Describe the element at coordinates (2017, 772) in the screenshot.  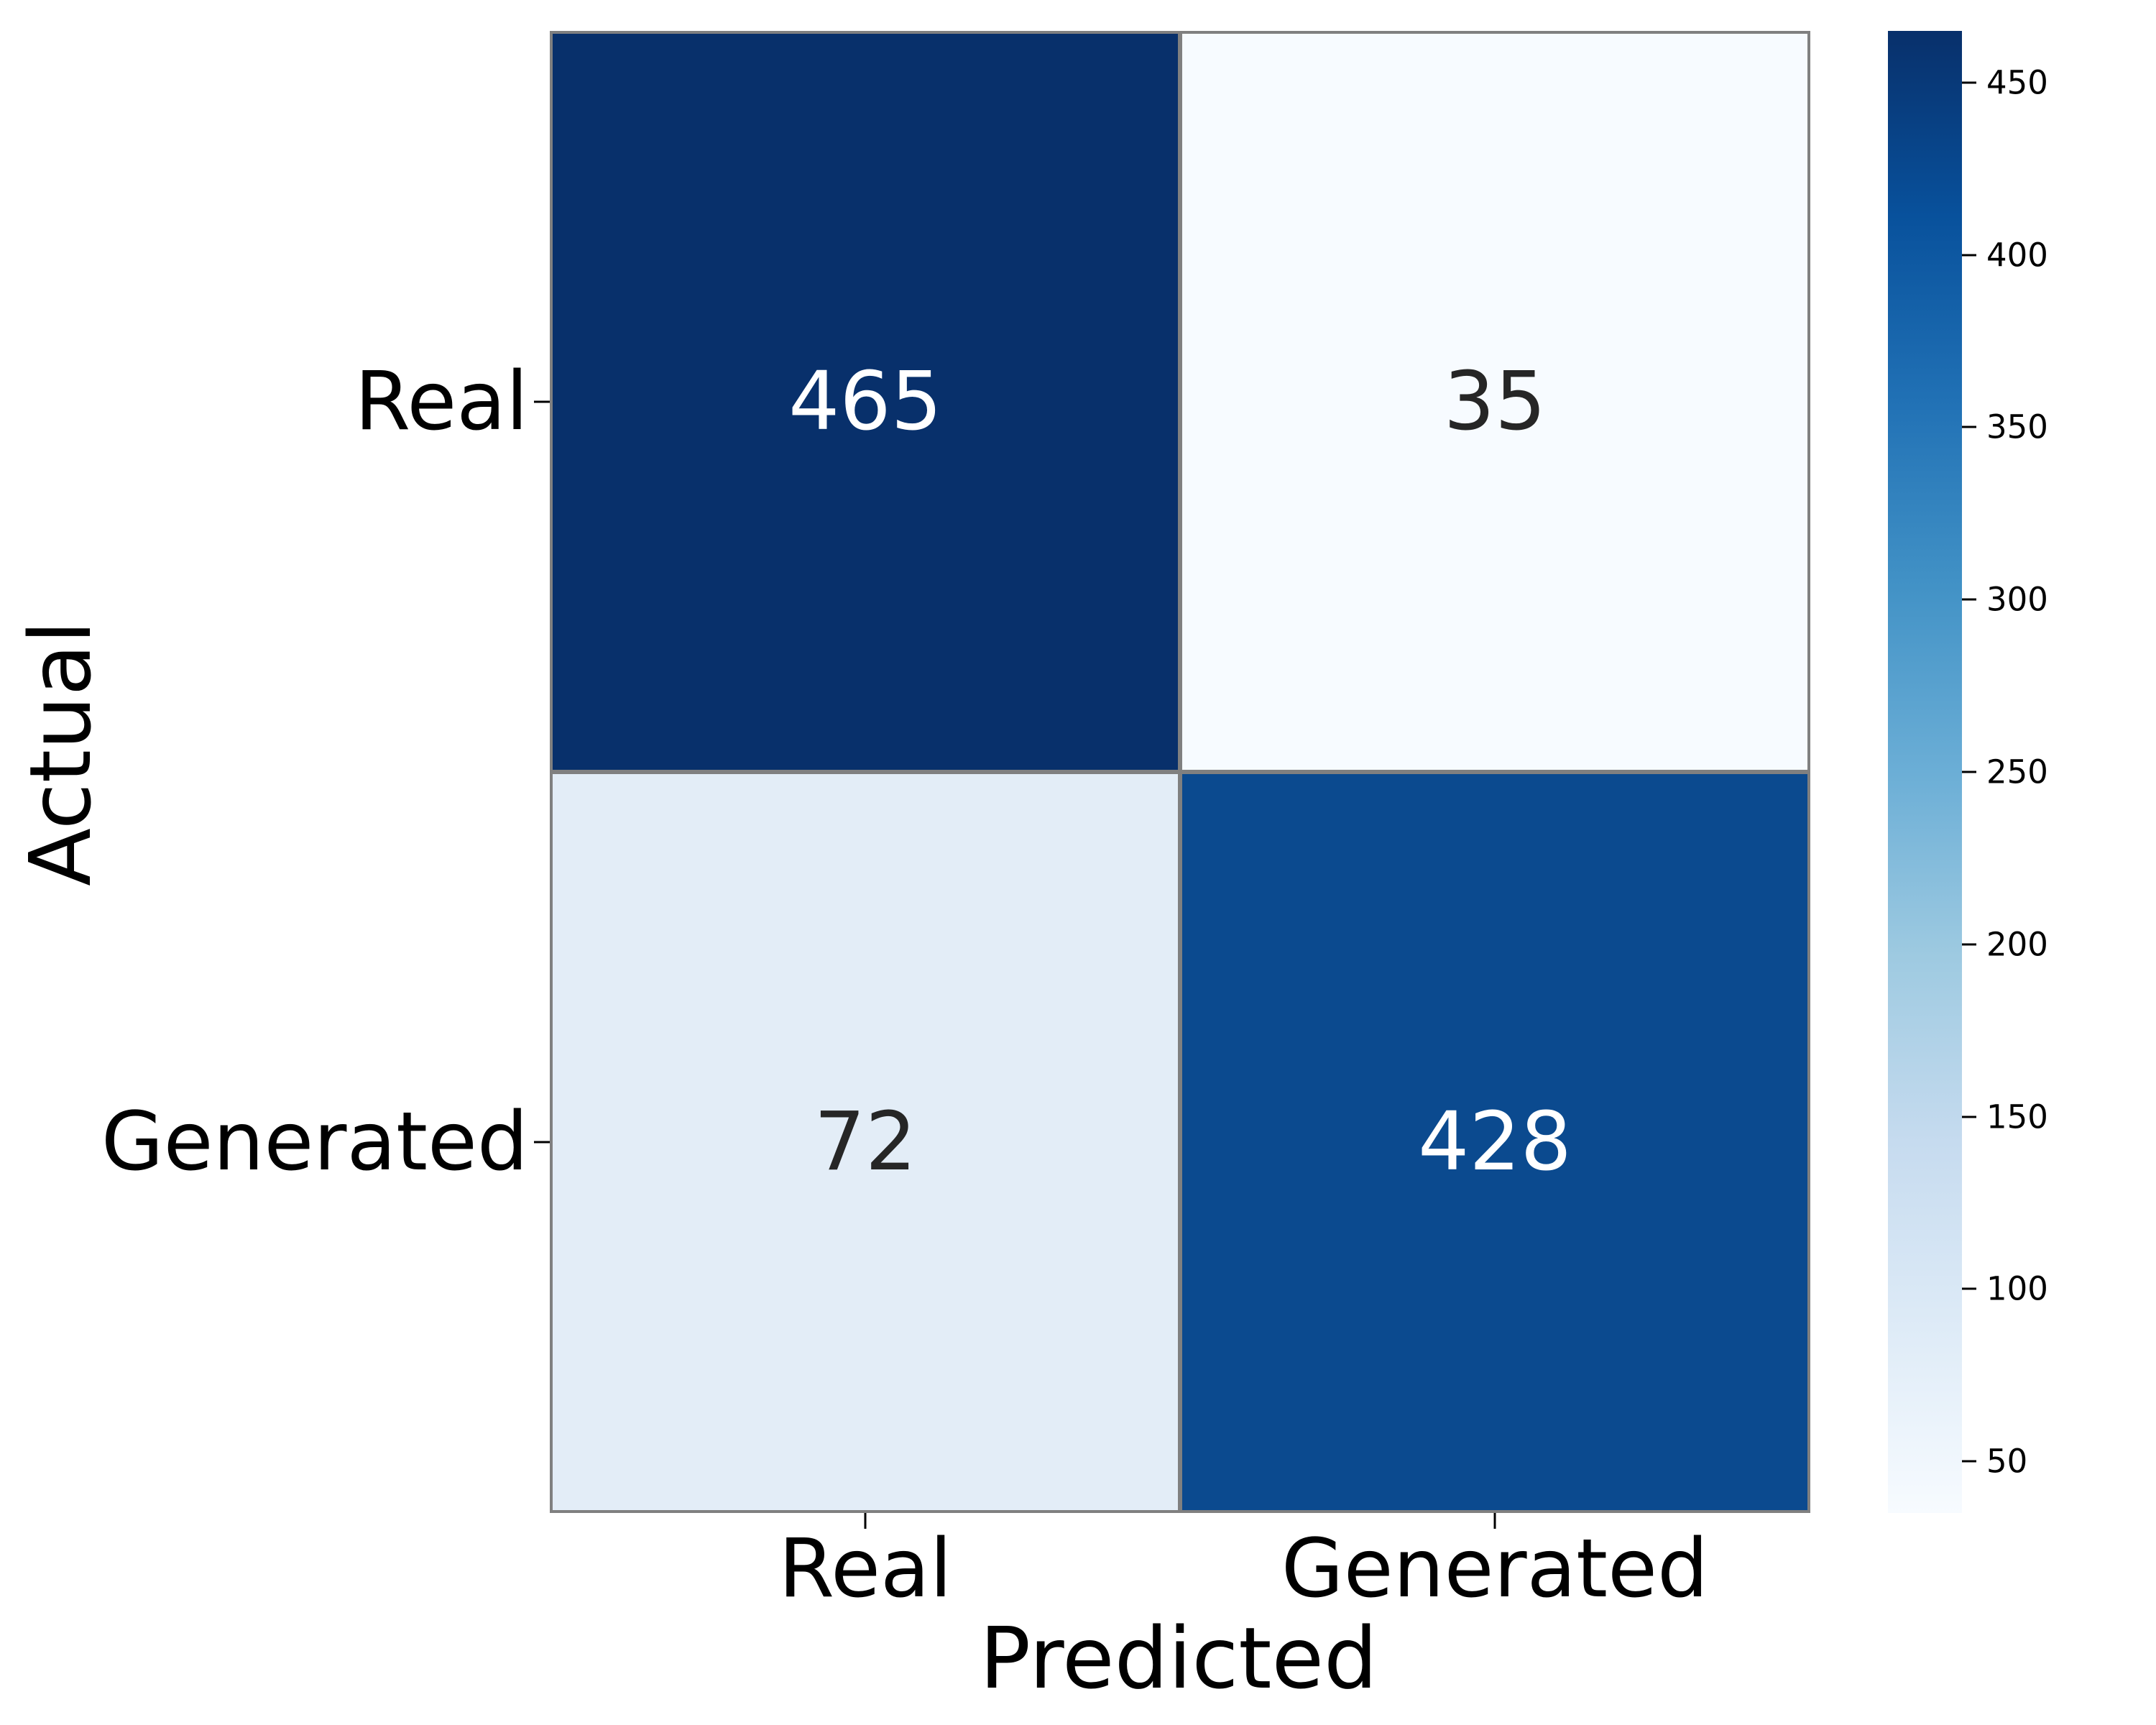
I see `colorbar-tick-label-250: 250` at that location.